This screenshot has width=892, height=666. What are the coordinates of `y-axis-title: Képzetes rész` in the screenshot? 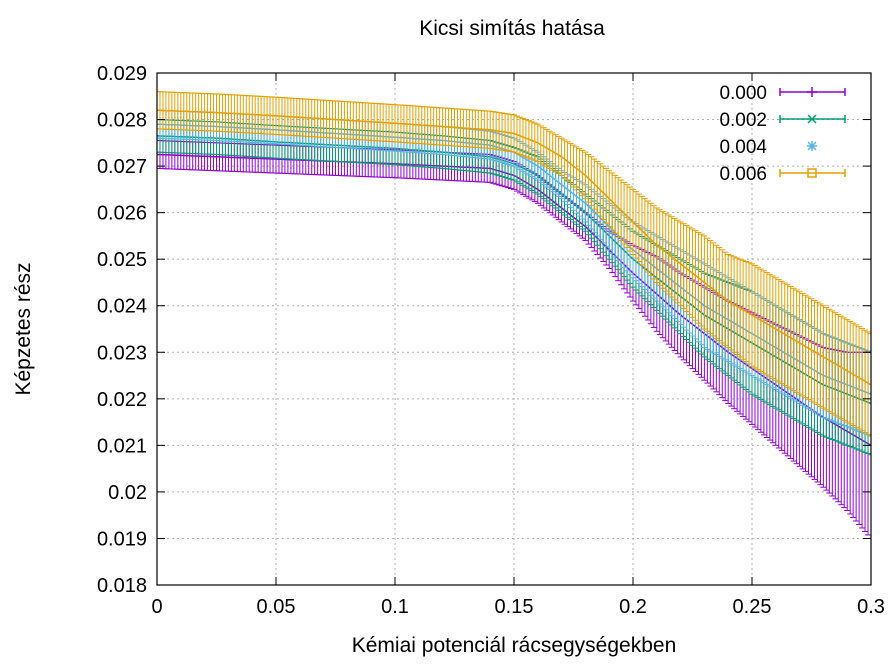 It's located at (23, 328).